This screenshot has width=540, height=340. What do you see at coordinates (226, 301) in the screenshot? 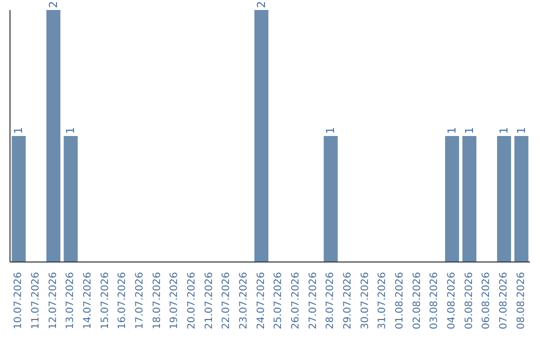
I see `x-tick-label: 22.07.2026` at bounding box center [226, 301].